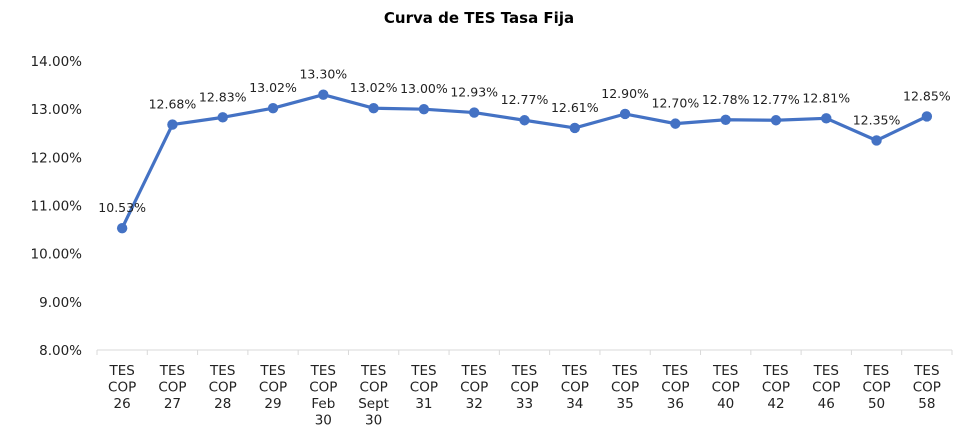 The width and height of the screenshot is (959, 437). What do you see at coordinates (323, 74) in the screenshot?
I see `data-label: 13.30%` at bounding box center [323, 74].